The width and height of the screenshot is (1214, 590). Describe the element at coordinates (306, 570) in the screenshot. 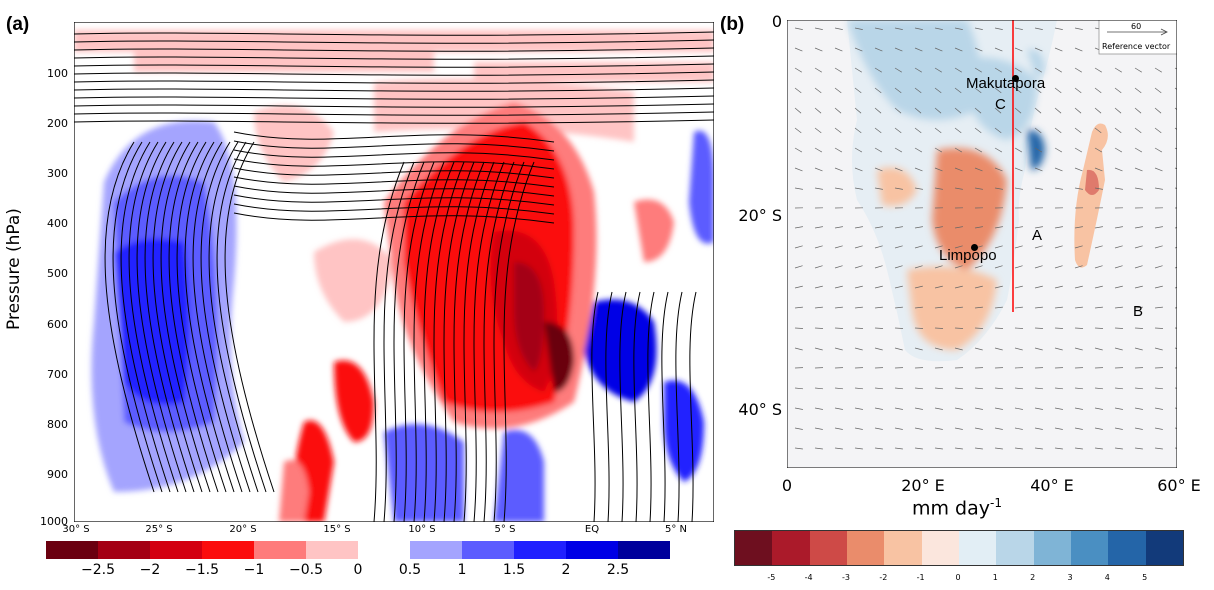

I see `colorbar-label: −0.5` at that location.